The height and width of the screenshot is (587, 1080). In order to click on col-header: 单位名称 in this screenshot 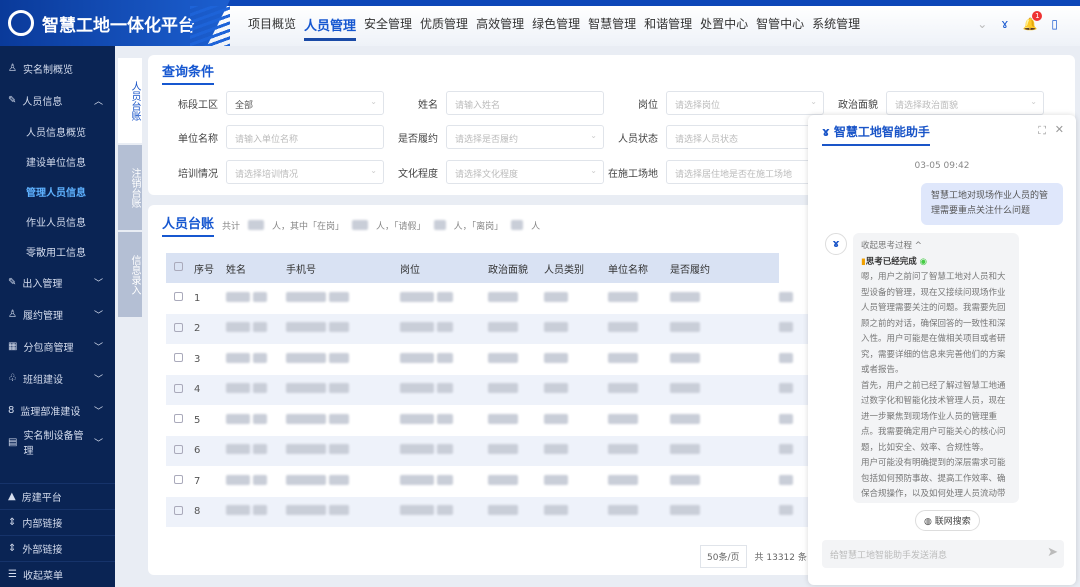, I will do `click(639, 268)`.